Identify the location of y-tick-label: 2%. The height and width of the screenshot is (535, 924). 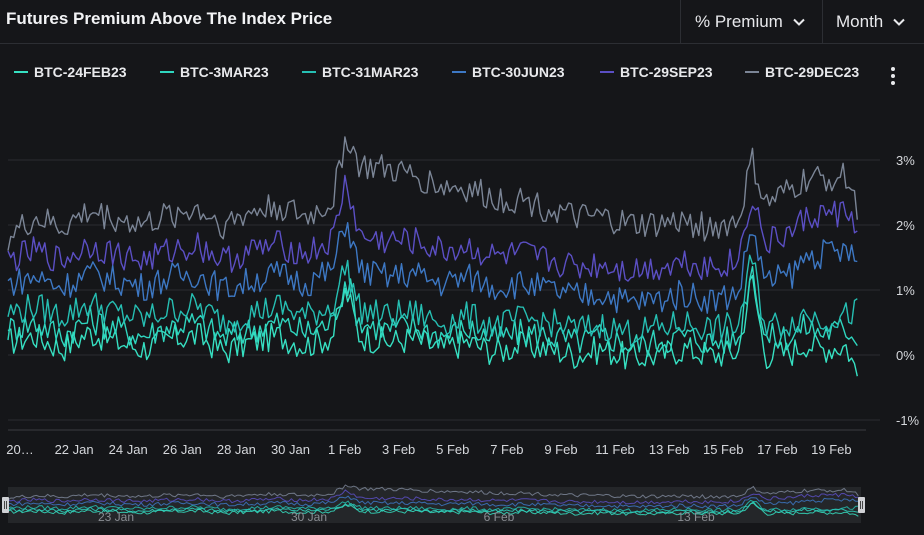
(905, 225).